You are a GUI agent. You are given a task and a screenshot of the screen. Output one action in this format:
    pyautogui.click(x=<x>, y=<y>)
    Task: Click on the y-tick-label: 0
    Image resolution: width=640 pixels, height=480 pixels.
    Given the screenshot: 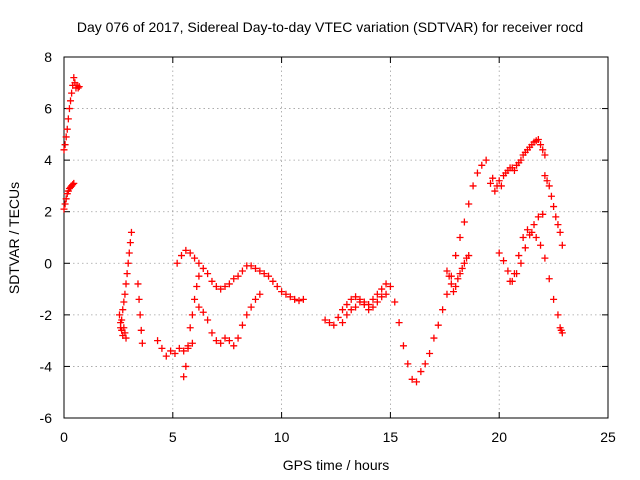 What is the action you would take?
    pyautogui.click(x=48, y=263)
    